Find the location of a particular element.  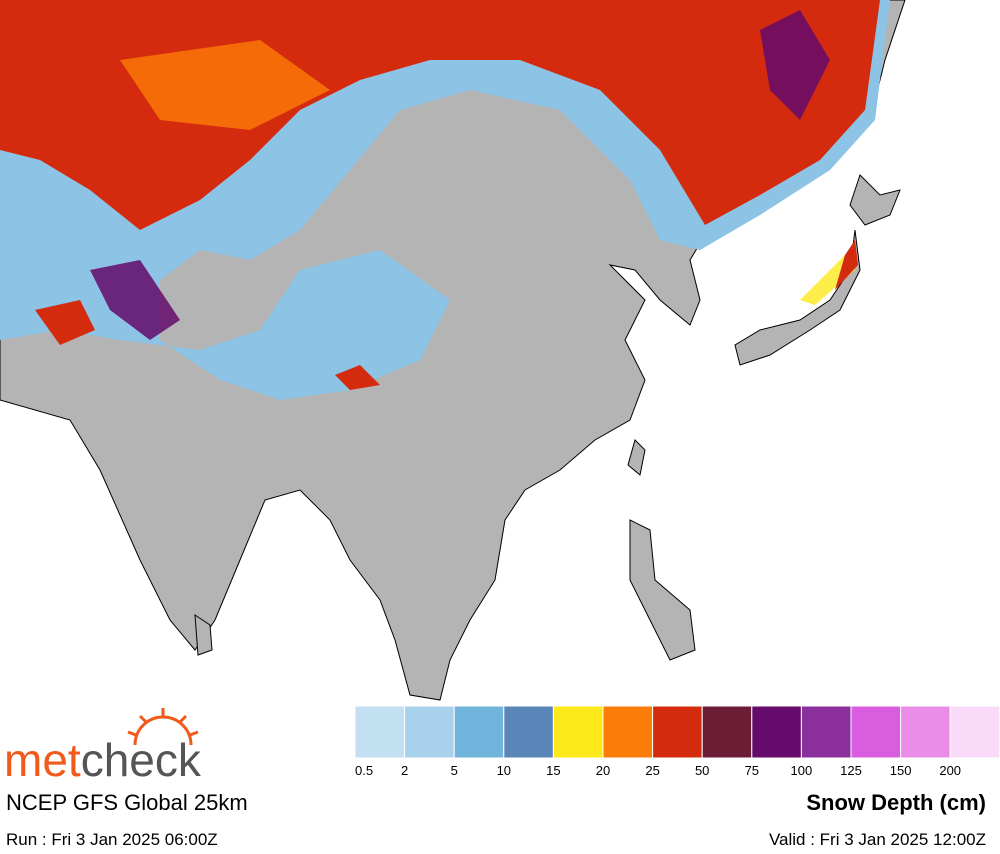

legend-label: 15 is located at coordinates (553, 770).